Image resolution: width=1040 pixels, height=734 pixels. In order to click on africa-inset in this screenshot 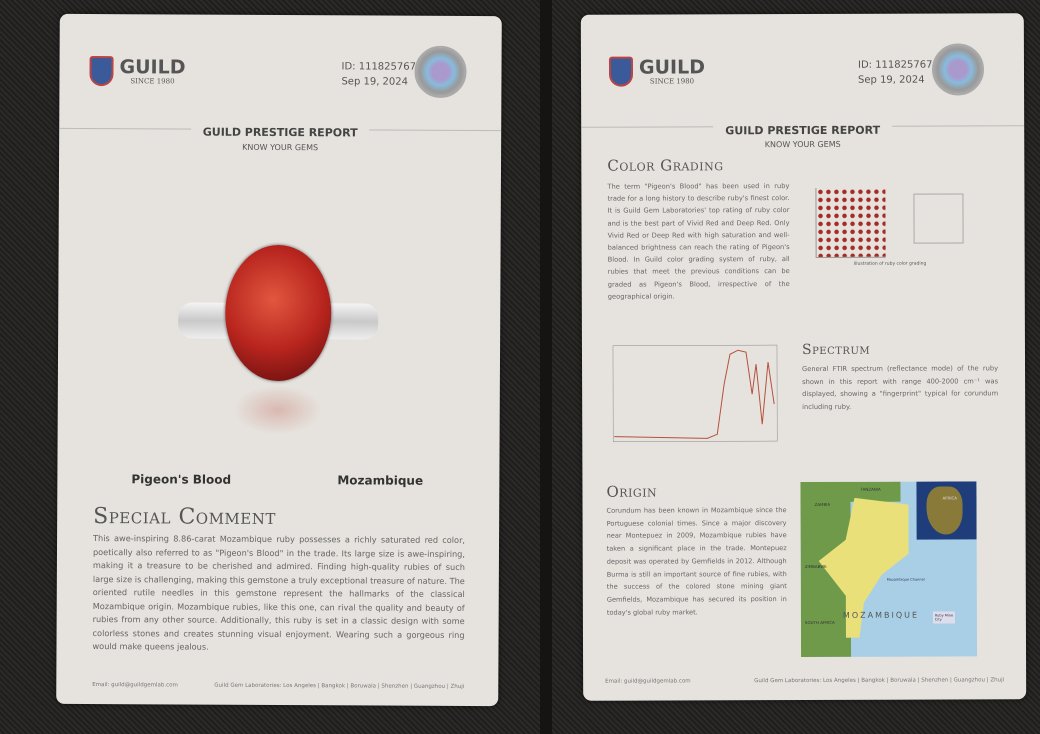, I will do `click(946, 510)`.